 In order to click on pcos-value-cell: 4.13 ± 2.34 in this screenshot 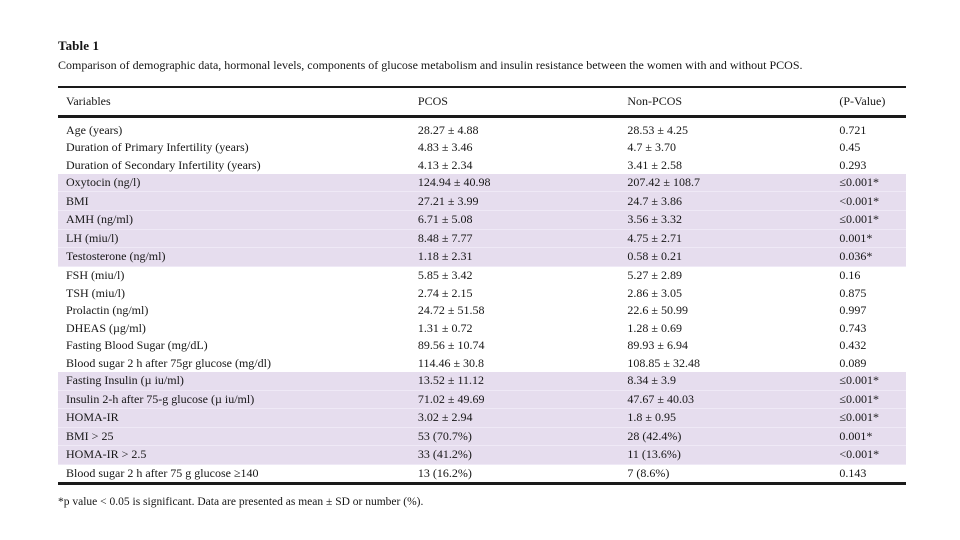, I will do `click(445, 164)`.